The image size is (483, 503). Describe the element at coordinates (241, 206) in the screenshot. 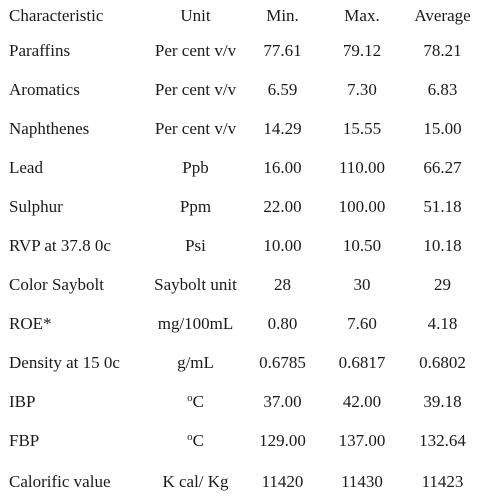

I see `table-row: Sulphur Ppm 22.00 100.00 51.18` at that location.